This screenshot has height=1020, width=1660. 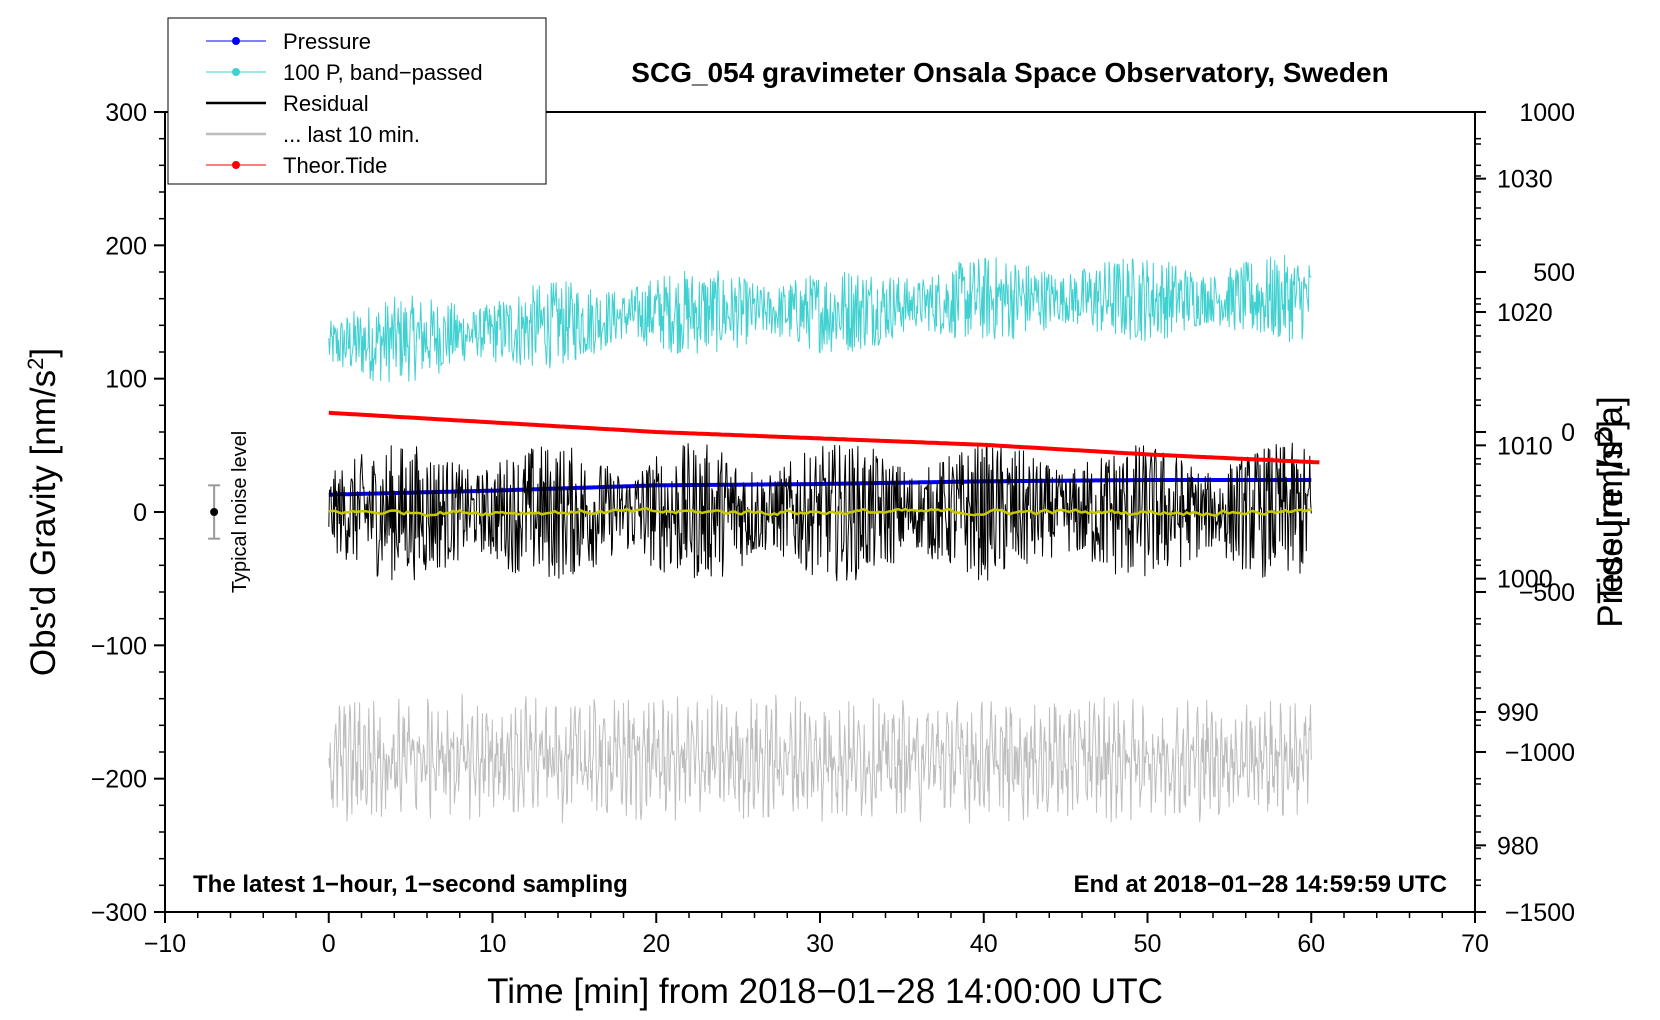 What do you see at coordinates (1525, 446) in the screenshot?
I see `pressure-tick-label: 1010` at bounding box center [1525, 446].